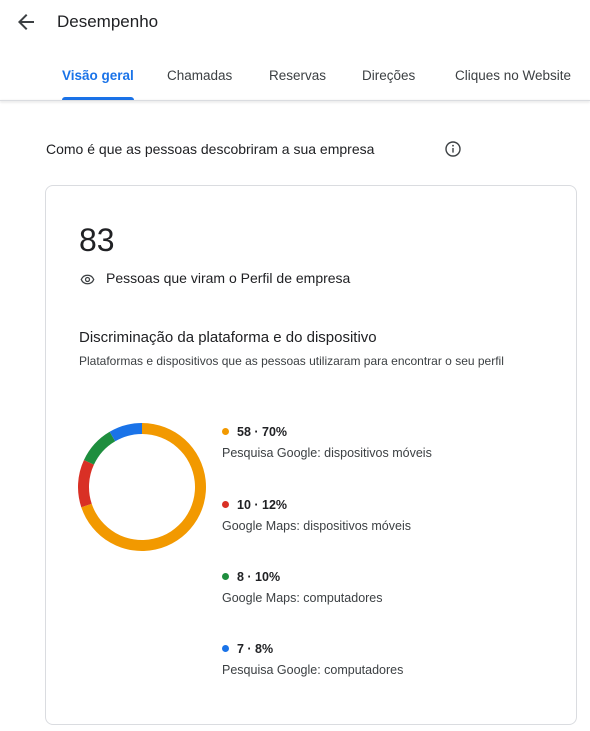 Image resolution: width=590 pixels, height=731 pixels. Describe the element at coordinates (98, 98) in the screenshot. I see `active-tab-indicator` at that location.